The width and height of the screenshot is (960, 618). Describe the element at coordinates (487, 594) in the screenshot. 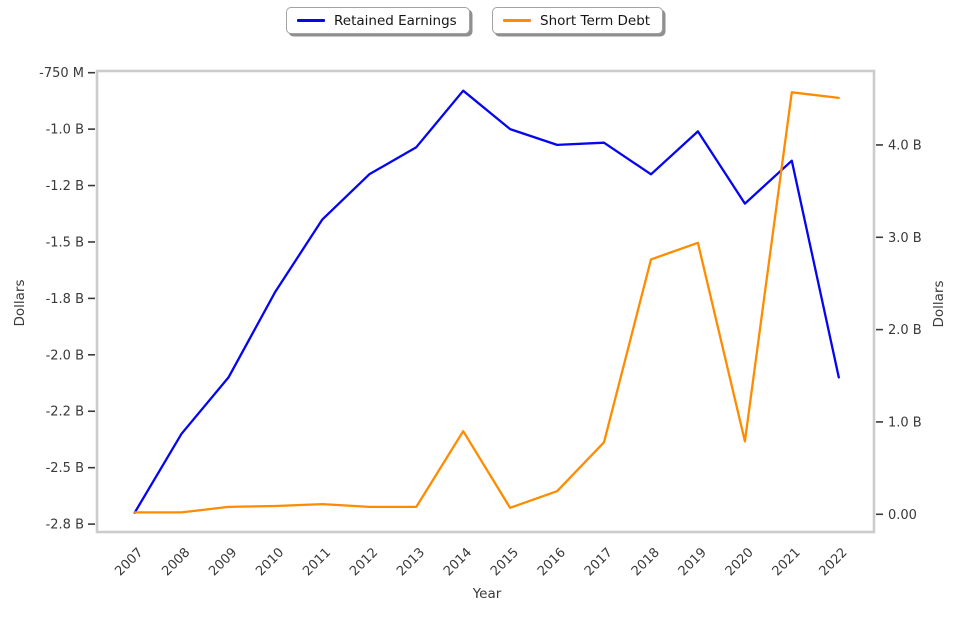

I see `x-axis-label: Year` at that location.